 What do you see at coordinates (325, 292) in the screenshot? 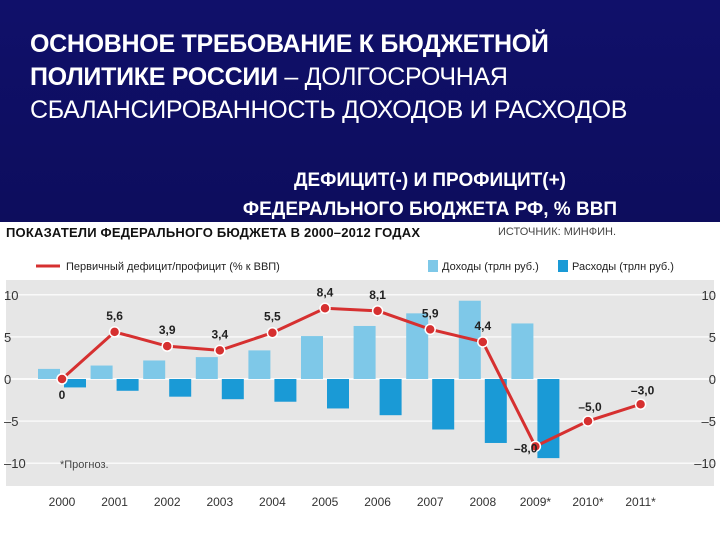
I see `deficit-data-label: 8,4` at bounding box center [325, 292].